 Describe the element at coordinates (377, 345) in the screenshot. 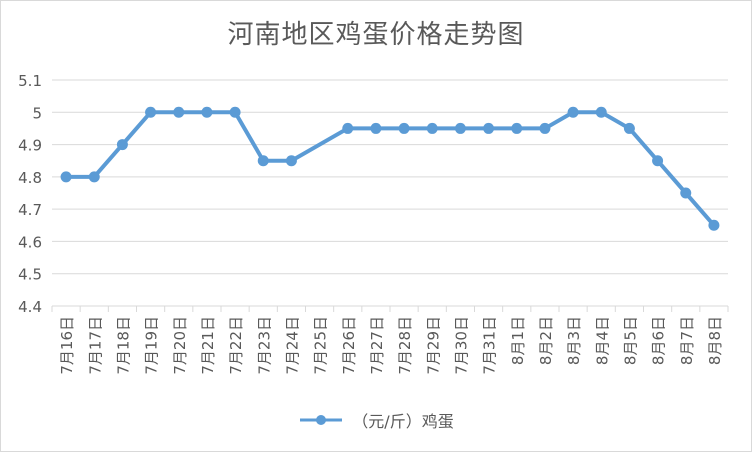

I see `x-tick-label: 7月27日` at that location.